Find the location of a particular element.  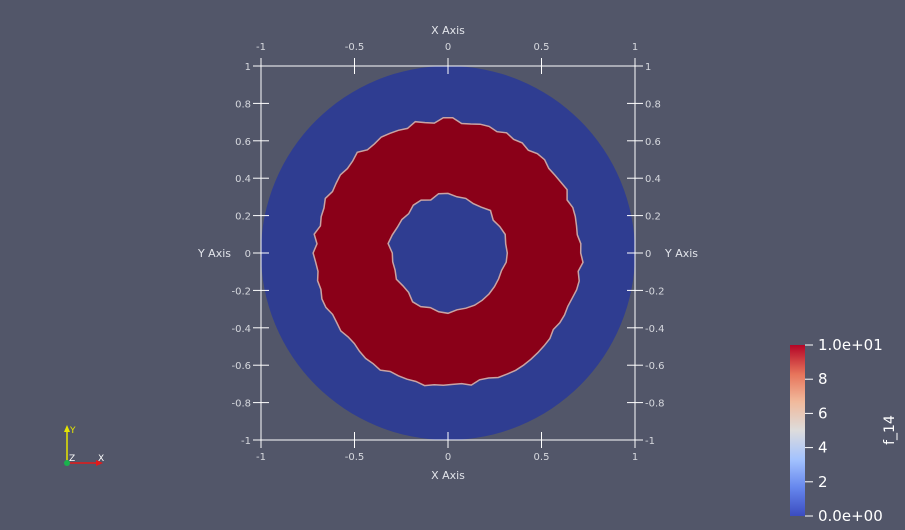

triad-x-label: X is located at coordinates (101, 459).